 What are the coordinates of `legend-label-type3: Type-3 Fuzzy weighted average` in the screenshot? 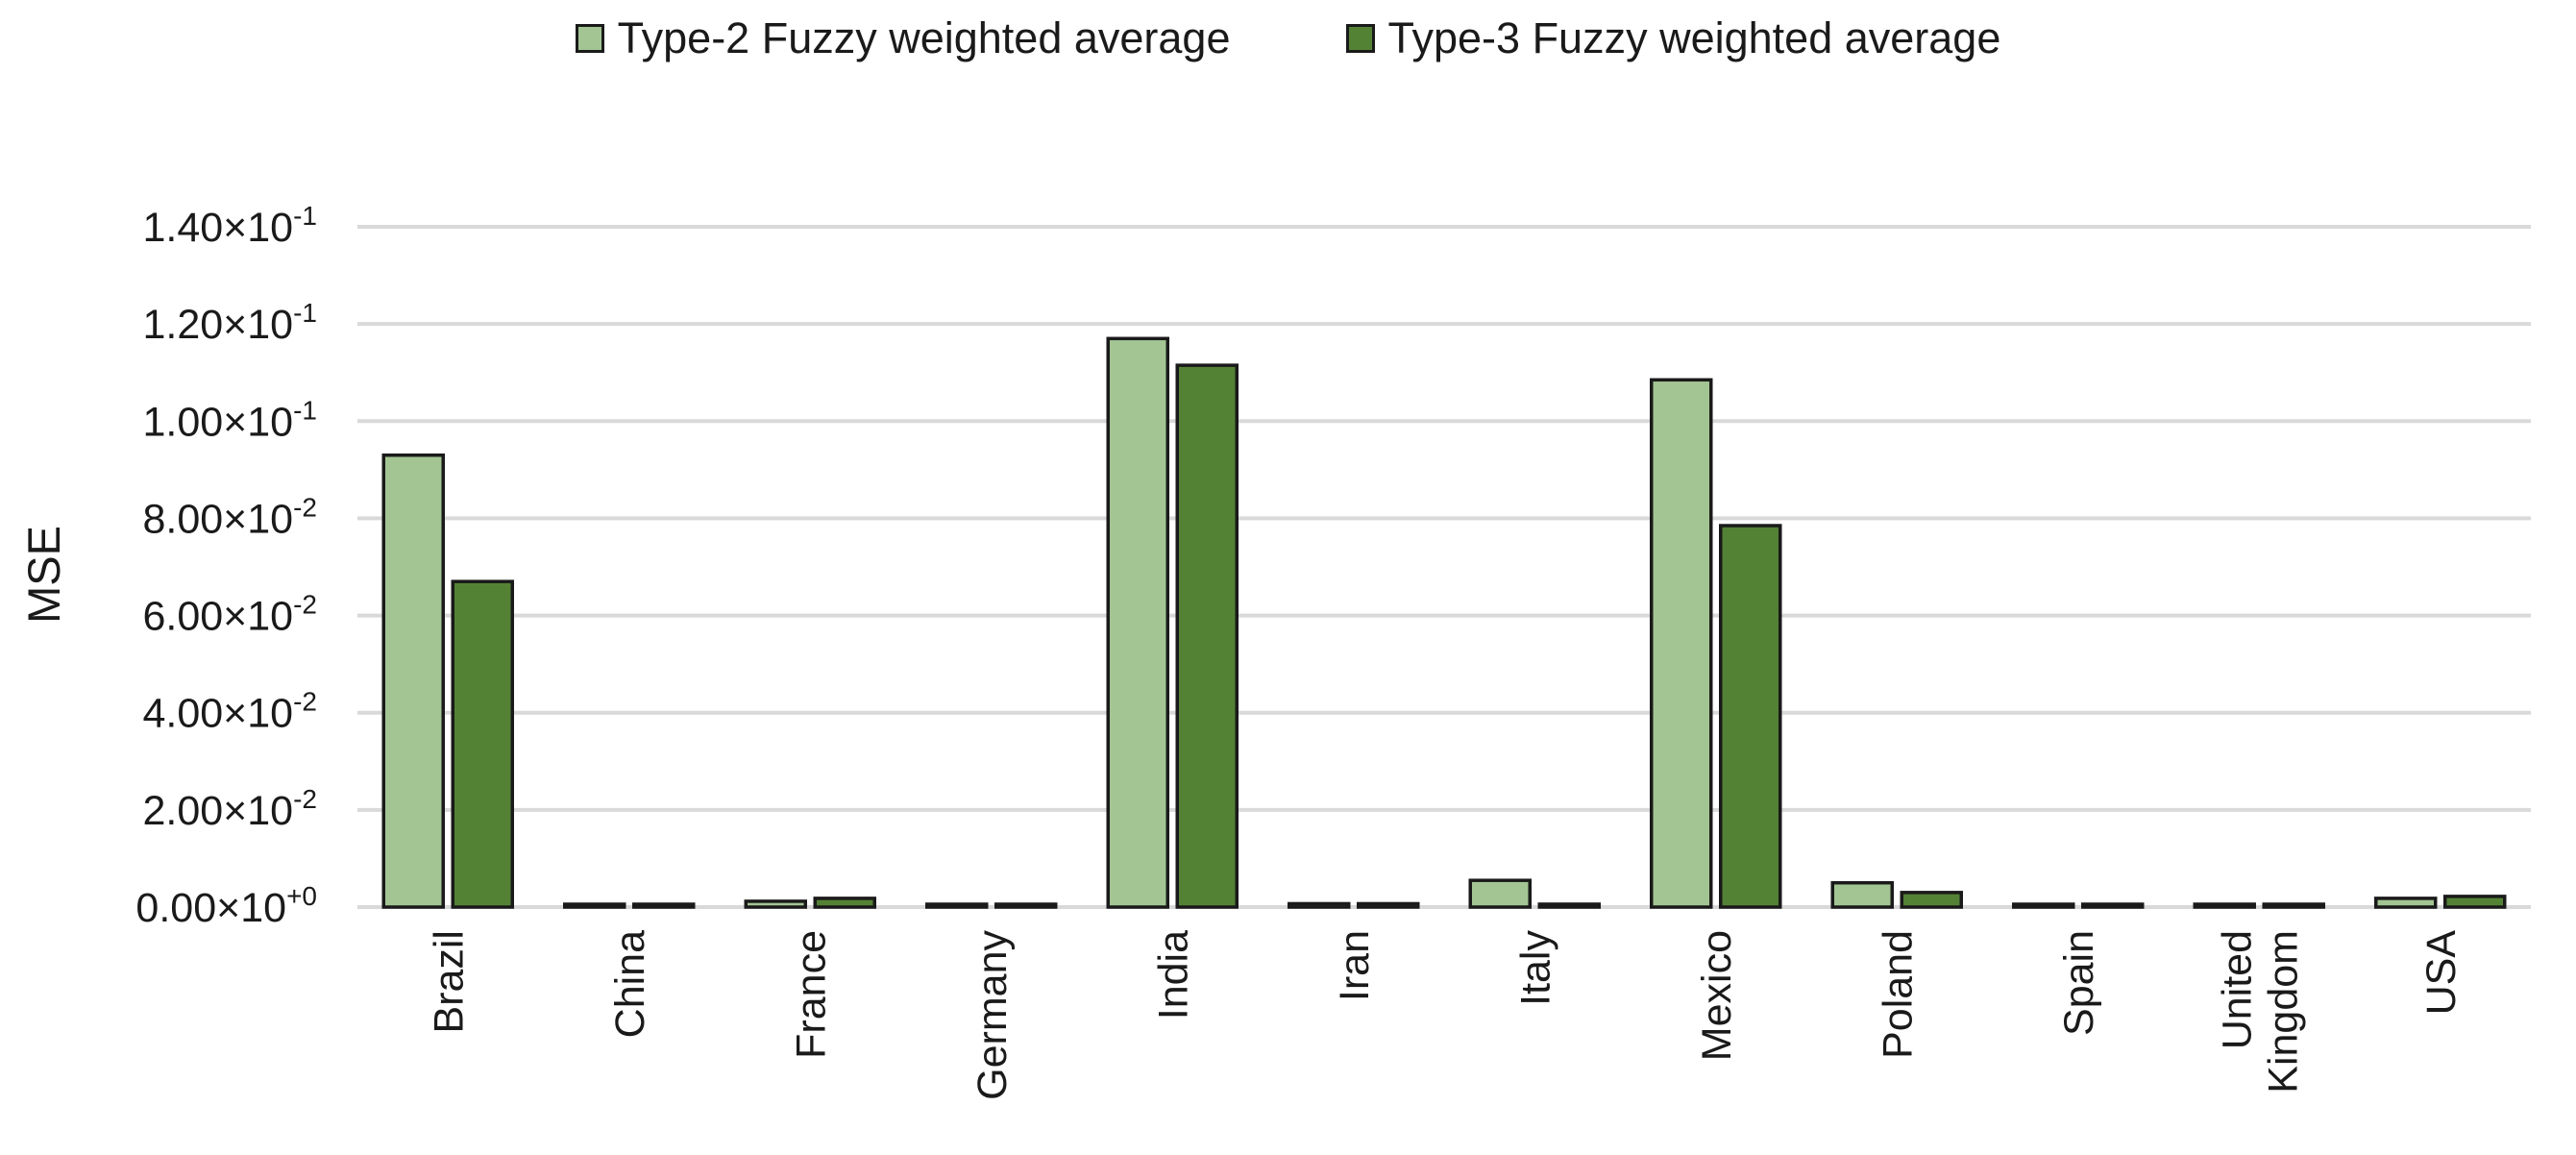 It's located at (1694, 37).